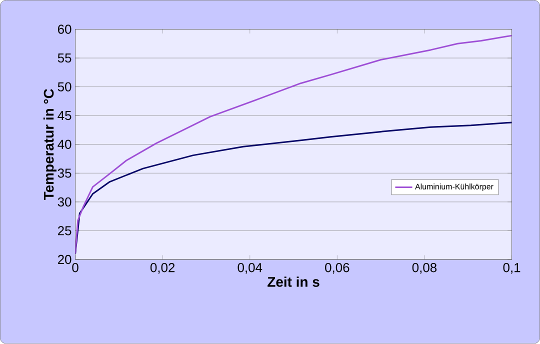 This screenshot has height=344, width=540. I want to click on x-tick-label: 0,06, so click(337, 268).